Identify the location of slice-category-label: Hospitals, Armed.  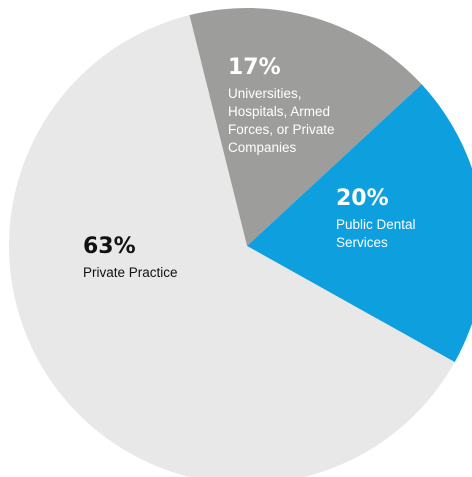
(279, 111).